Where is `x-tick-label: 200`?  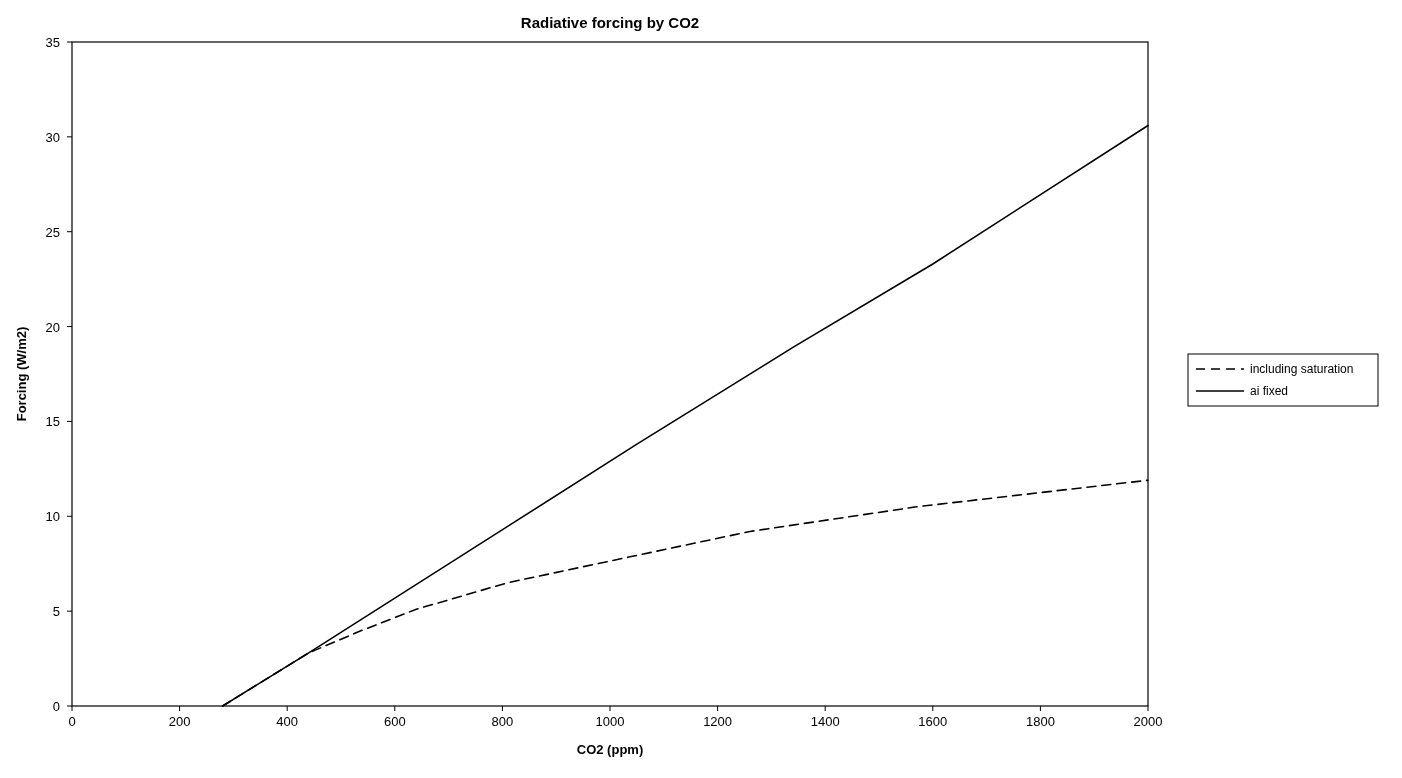
x-tick-label: 200 is located at coordinates (179, 721).